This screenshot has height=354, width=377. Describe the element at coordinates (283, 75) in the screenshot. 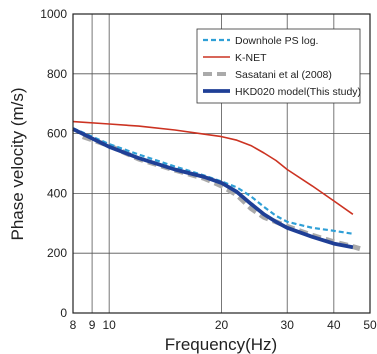

I see `legend-label: Sasatani et al (2008)` at that location.